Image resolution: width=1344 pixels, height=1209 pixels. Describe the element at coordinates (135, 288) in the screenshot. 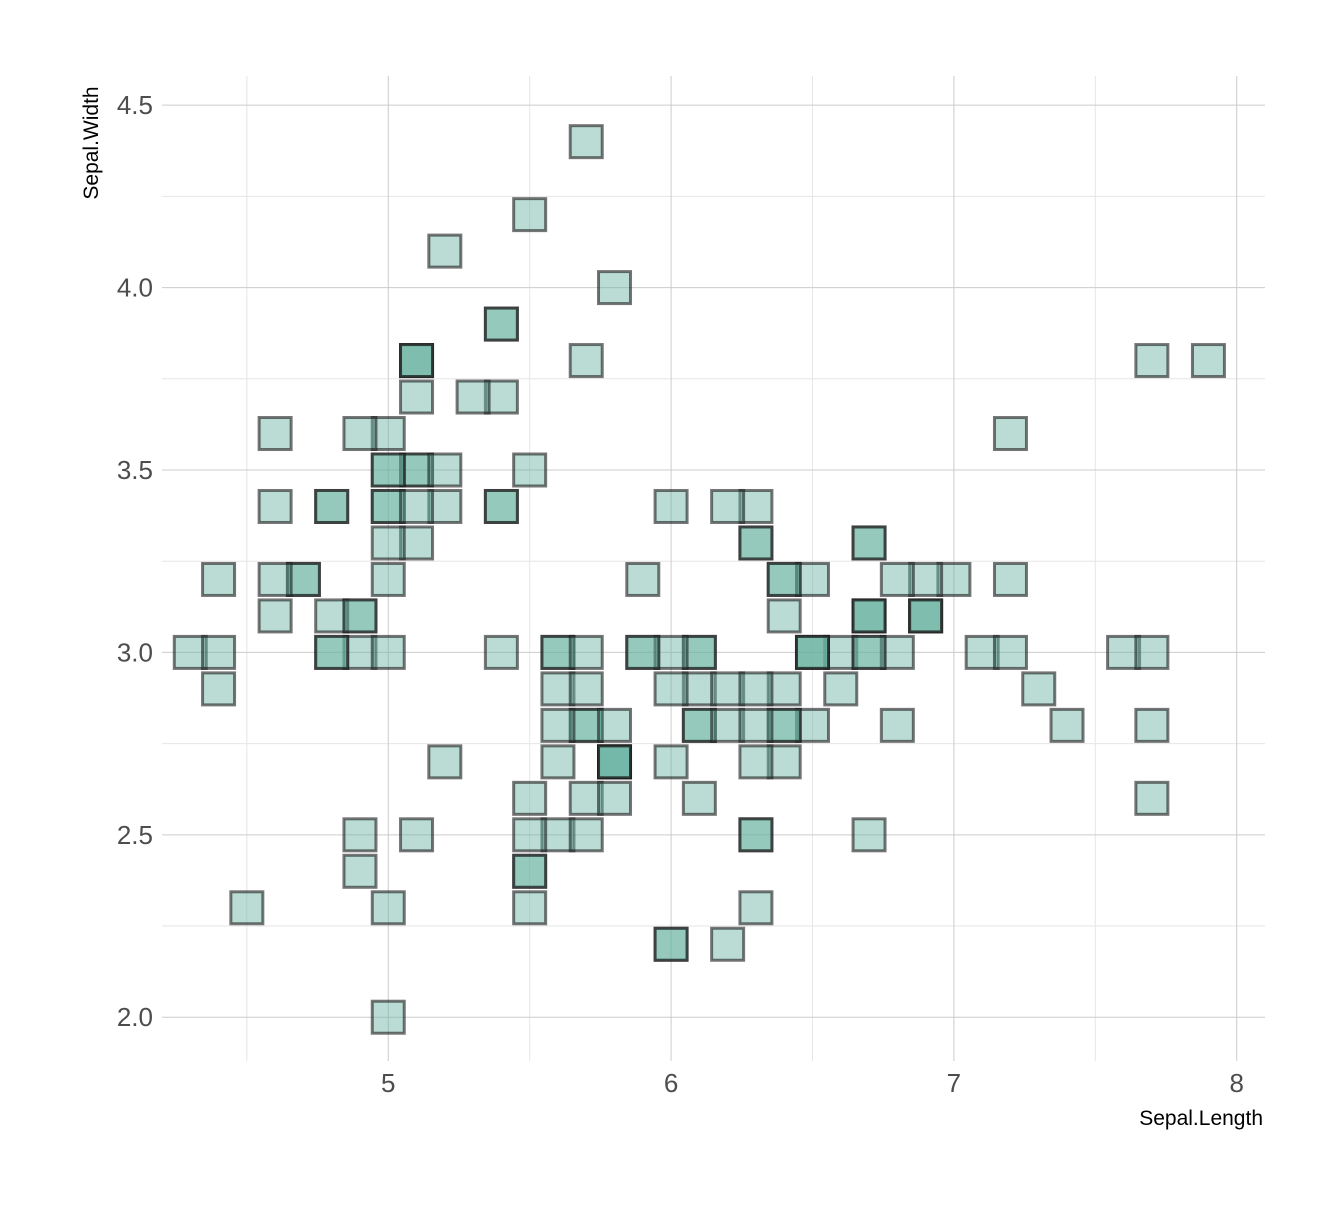

I see `y-tick-label: 4.0` at that location.